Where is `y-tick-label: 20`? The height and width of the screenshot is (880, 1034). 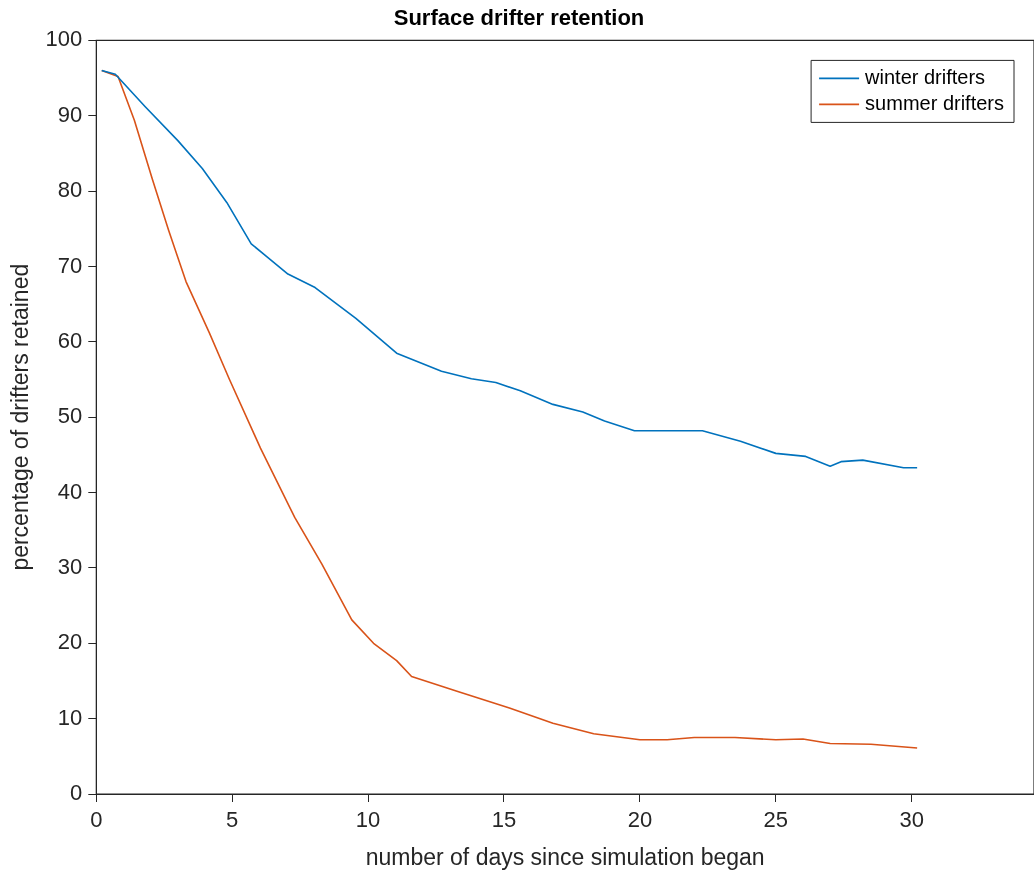 y-tick-label: 20 is located at coordinates (70, 642).